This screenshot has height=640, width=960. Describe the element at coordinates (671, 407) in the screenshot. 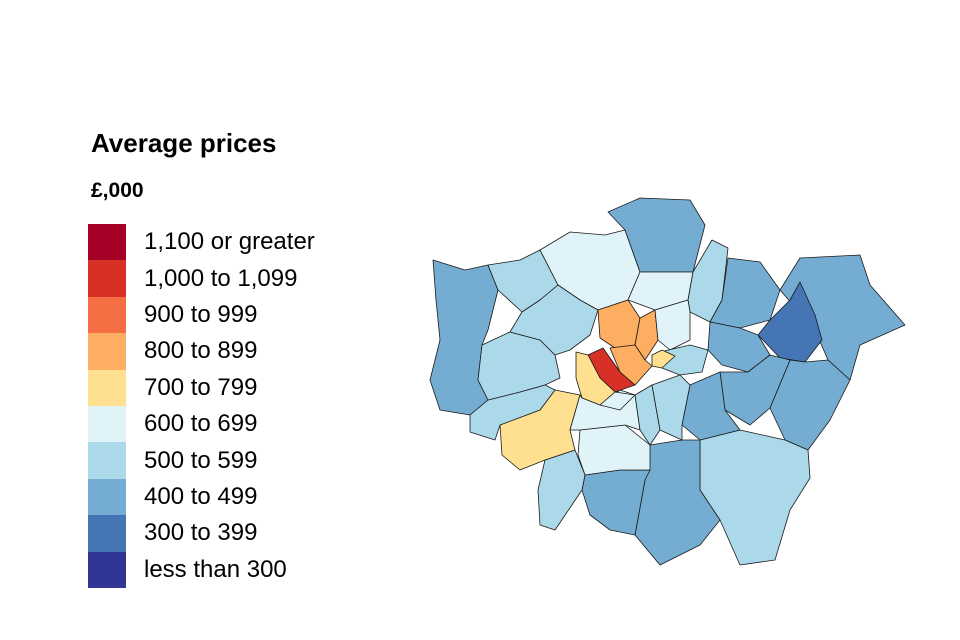

I see `borough-southwark` at that location.